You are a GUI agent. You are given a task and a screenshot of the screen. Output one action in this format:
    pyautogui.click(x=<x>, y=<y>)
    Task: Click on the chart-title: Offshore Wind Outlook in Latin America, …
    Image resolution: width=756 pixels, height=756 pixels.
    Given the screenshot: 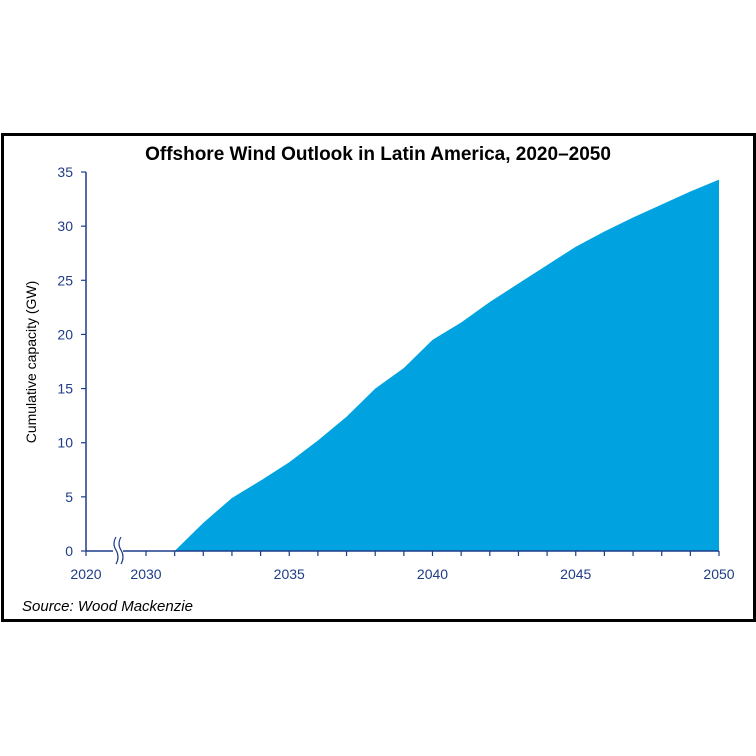 What is the action you would take?
    pyautogui.click(x=378, y=154)
    